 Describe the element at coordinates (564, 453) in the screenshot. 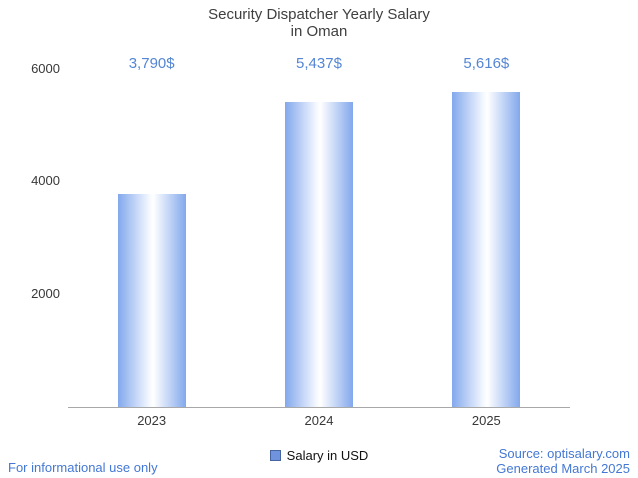

I see `source-text: Source: optisalary.com` at that location.